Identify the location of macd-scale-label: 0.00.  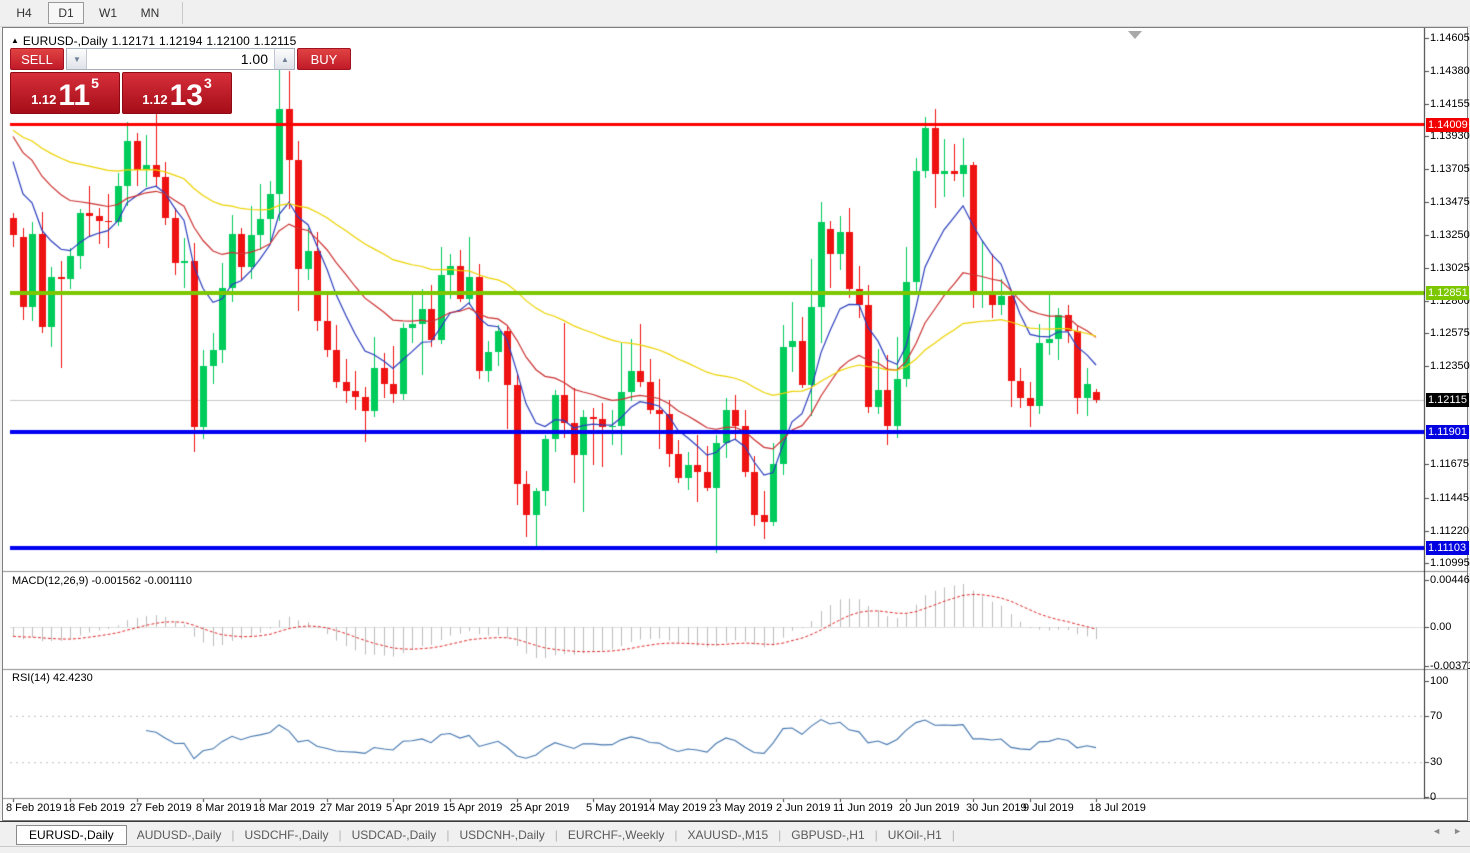
(1441, 627).